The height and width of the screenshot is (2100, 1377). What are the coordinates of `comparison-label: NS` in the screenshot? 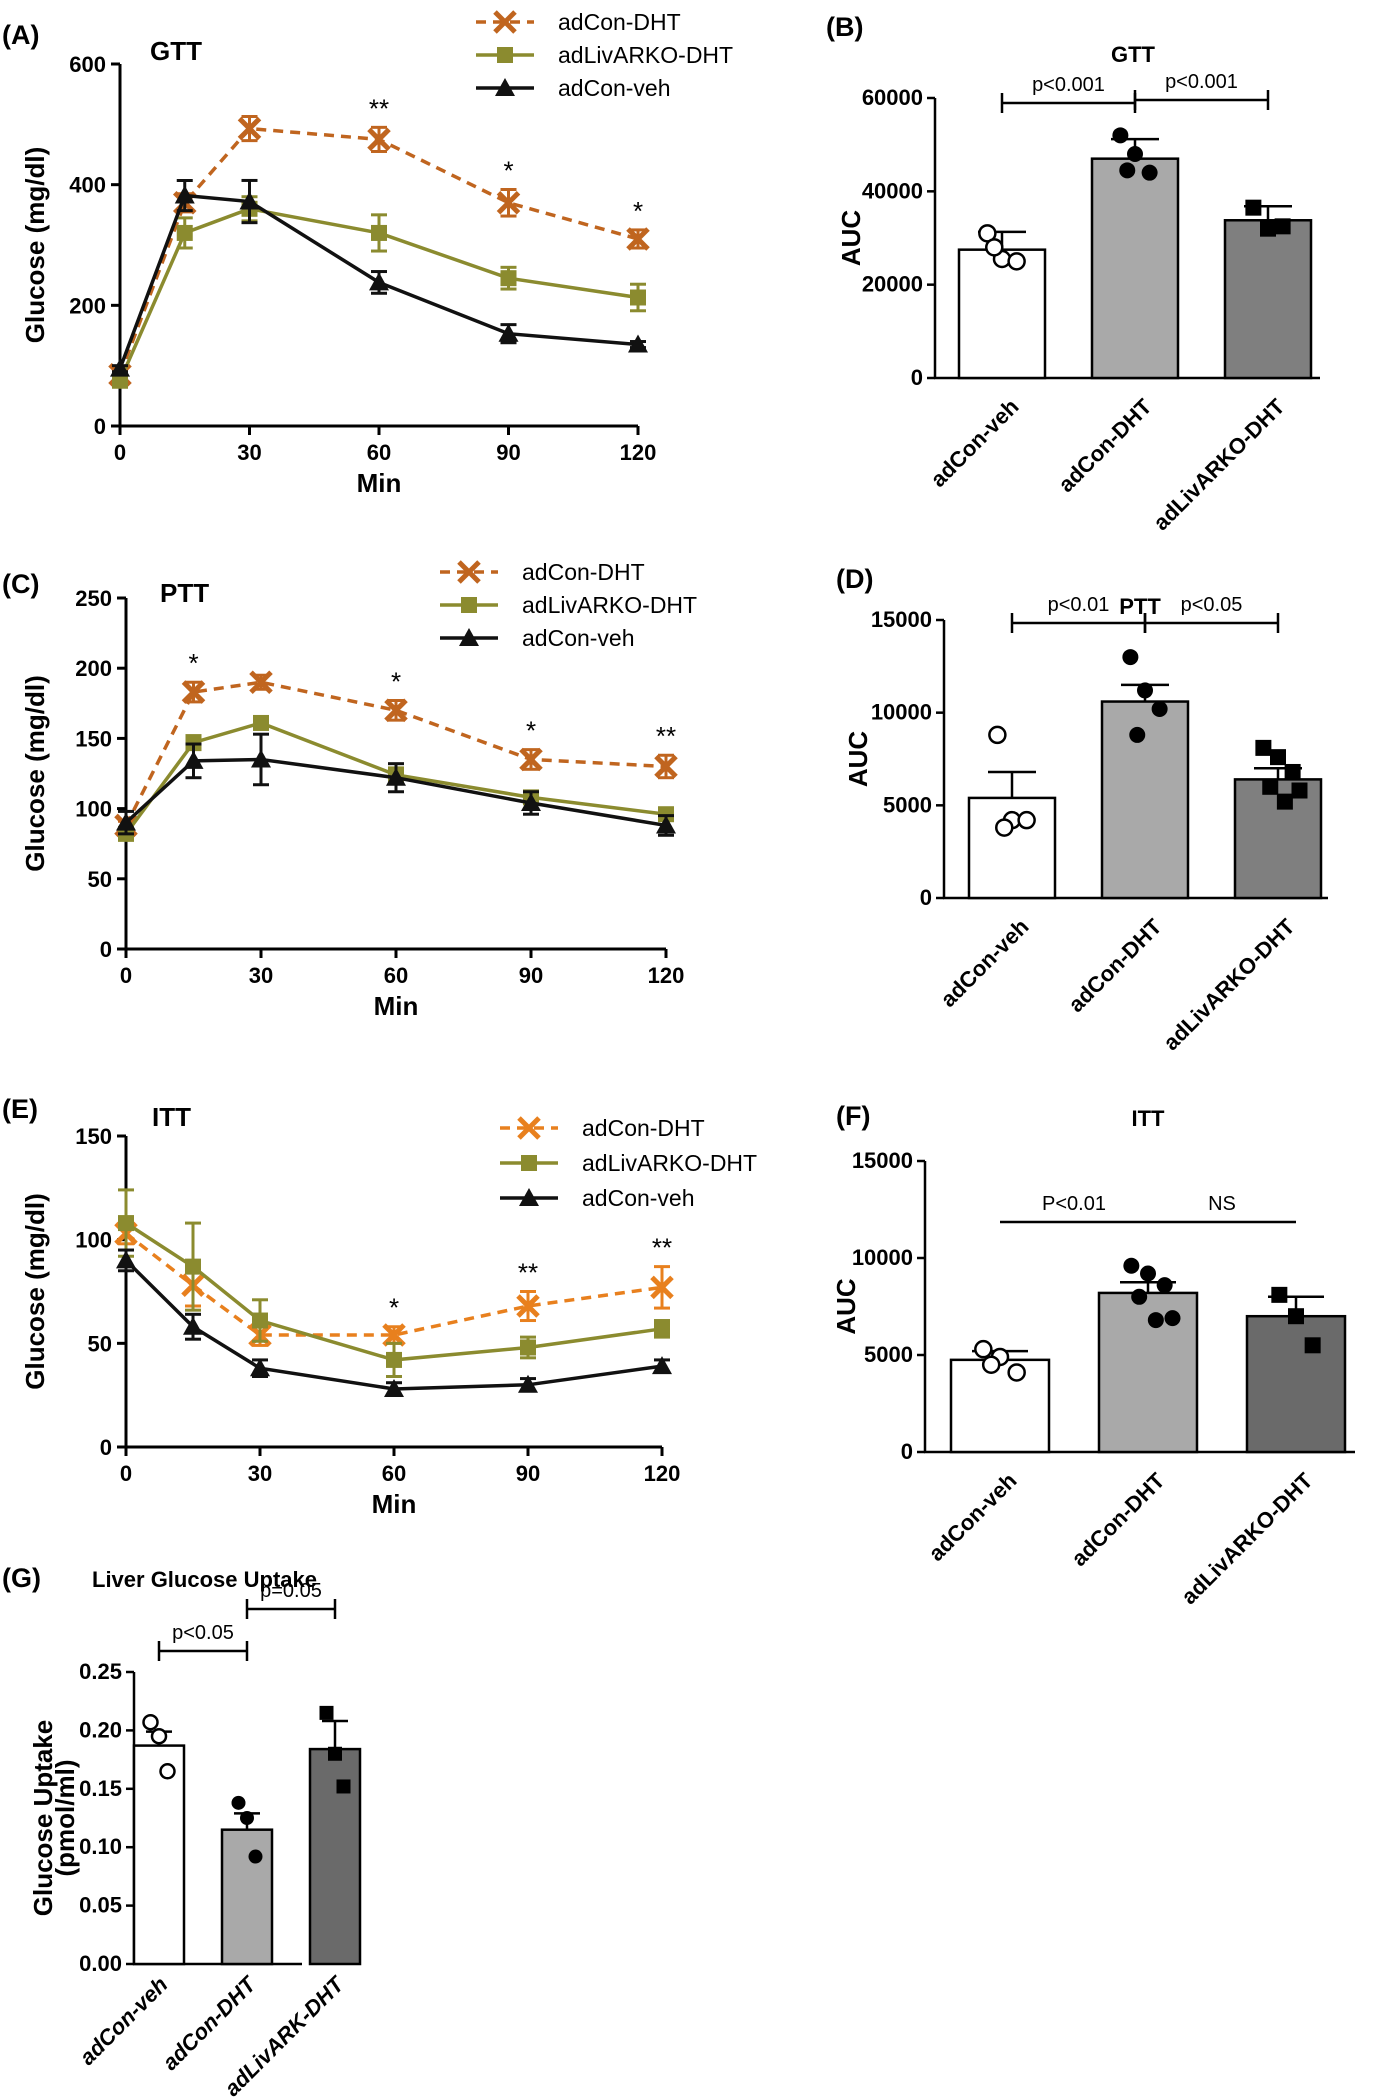 It's located at (1222, 1204).